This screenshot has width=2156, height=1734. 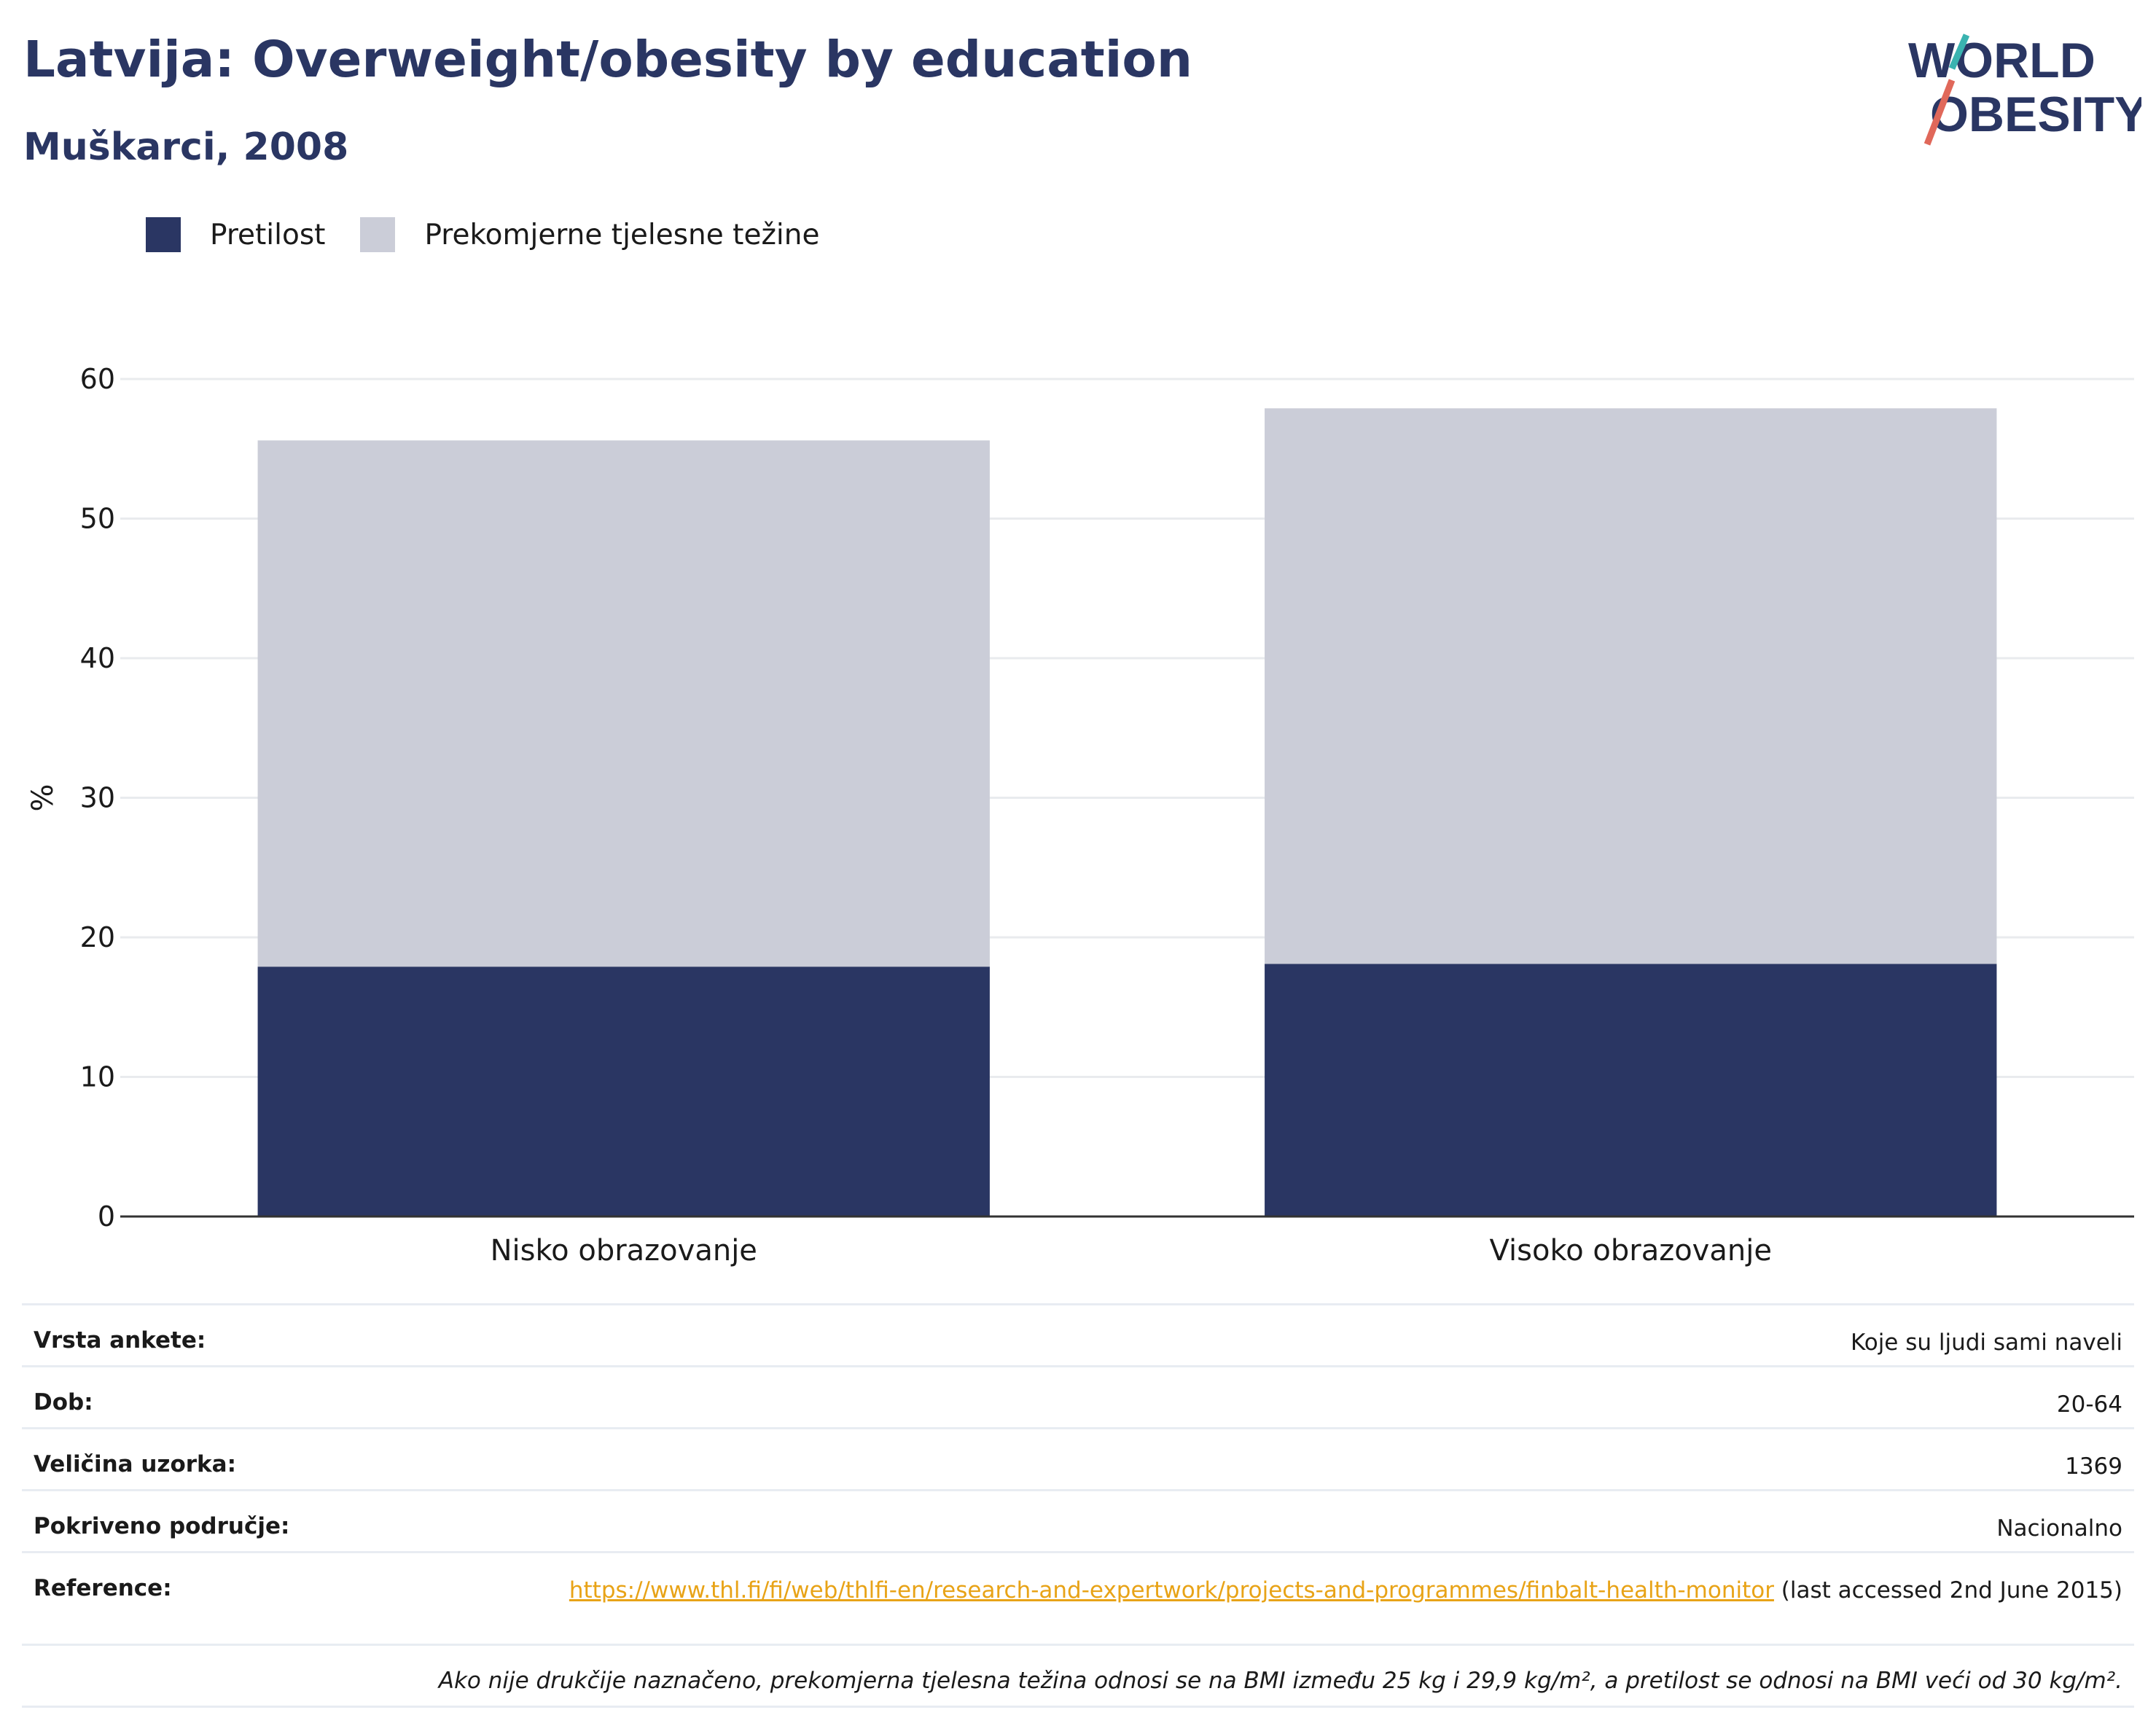 What do you see at coordinates (607, 60) in the screenshot?
I see `chart-title: Latvija: Overweight/obesity by education` at bounding box center [607, 60].